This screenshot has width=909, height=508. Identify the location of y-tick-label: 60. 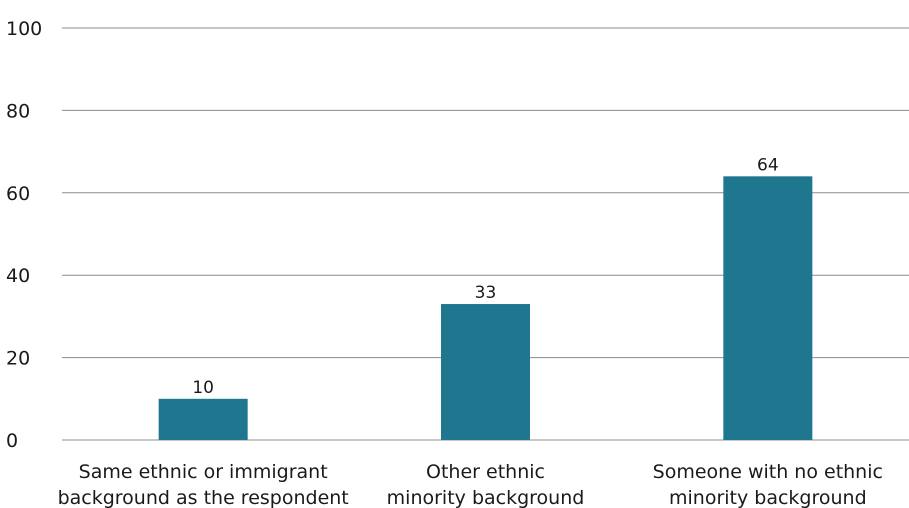
(18, 194).